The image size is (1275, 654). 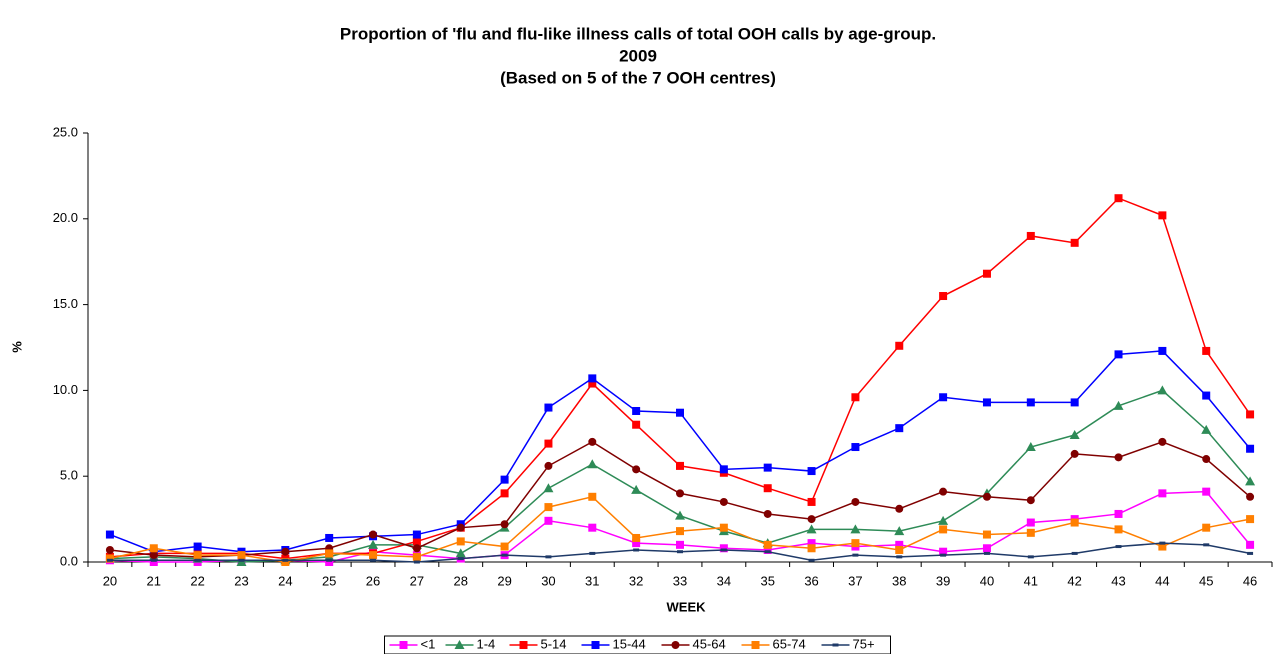 What do you see at coordinates (987, 580) in the screenshot?
I see `x-tick-label: 40` at bounding box center [987, 580].